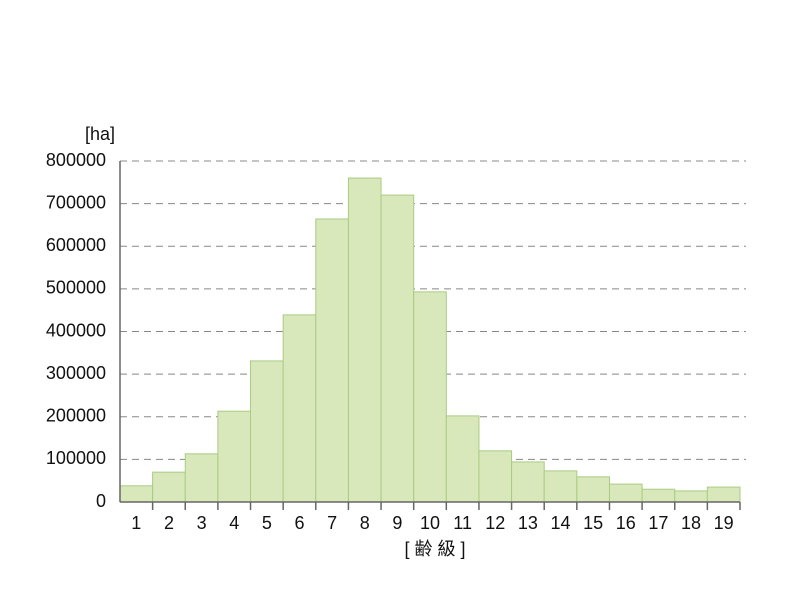  I want to click on y-tick-label: 100000, so click(76, 458).